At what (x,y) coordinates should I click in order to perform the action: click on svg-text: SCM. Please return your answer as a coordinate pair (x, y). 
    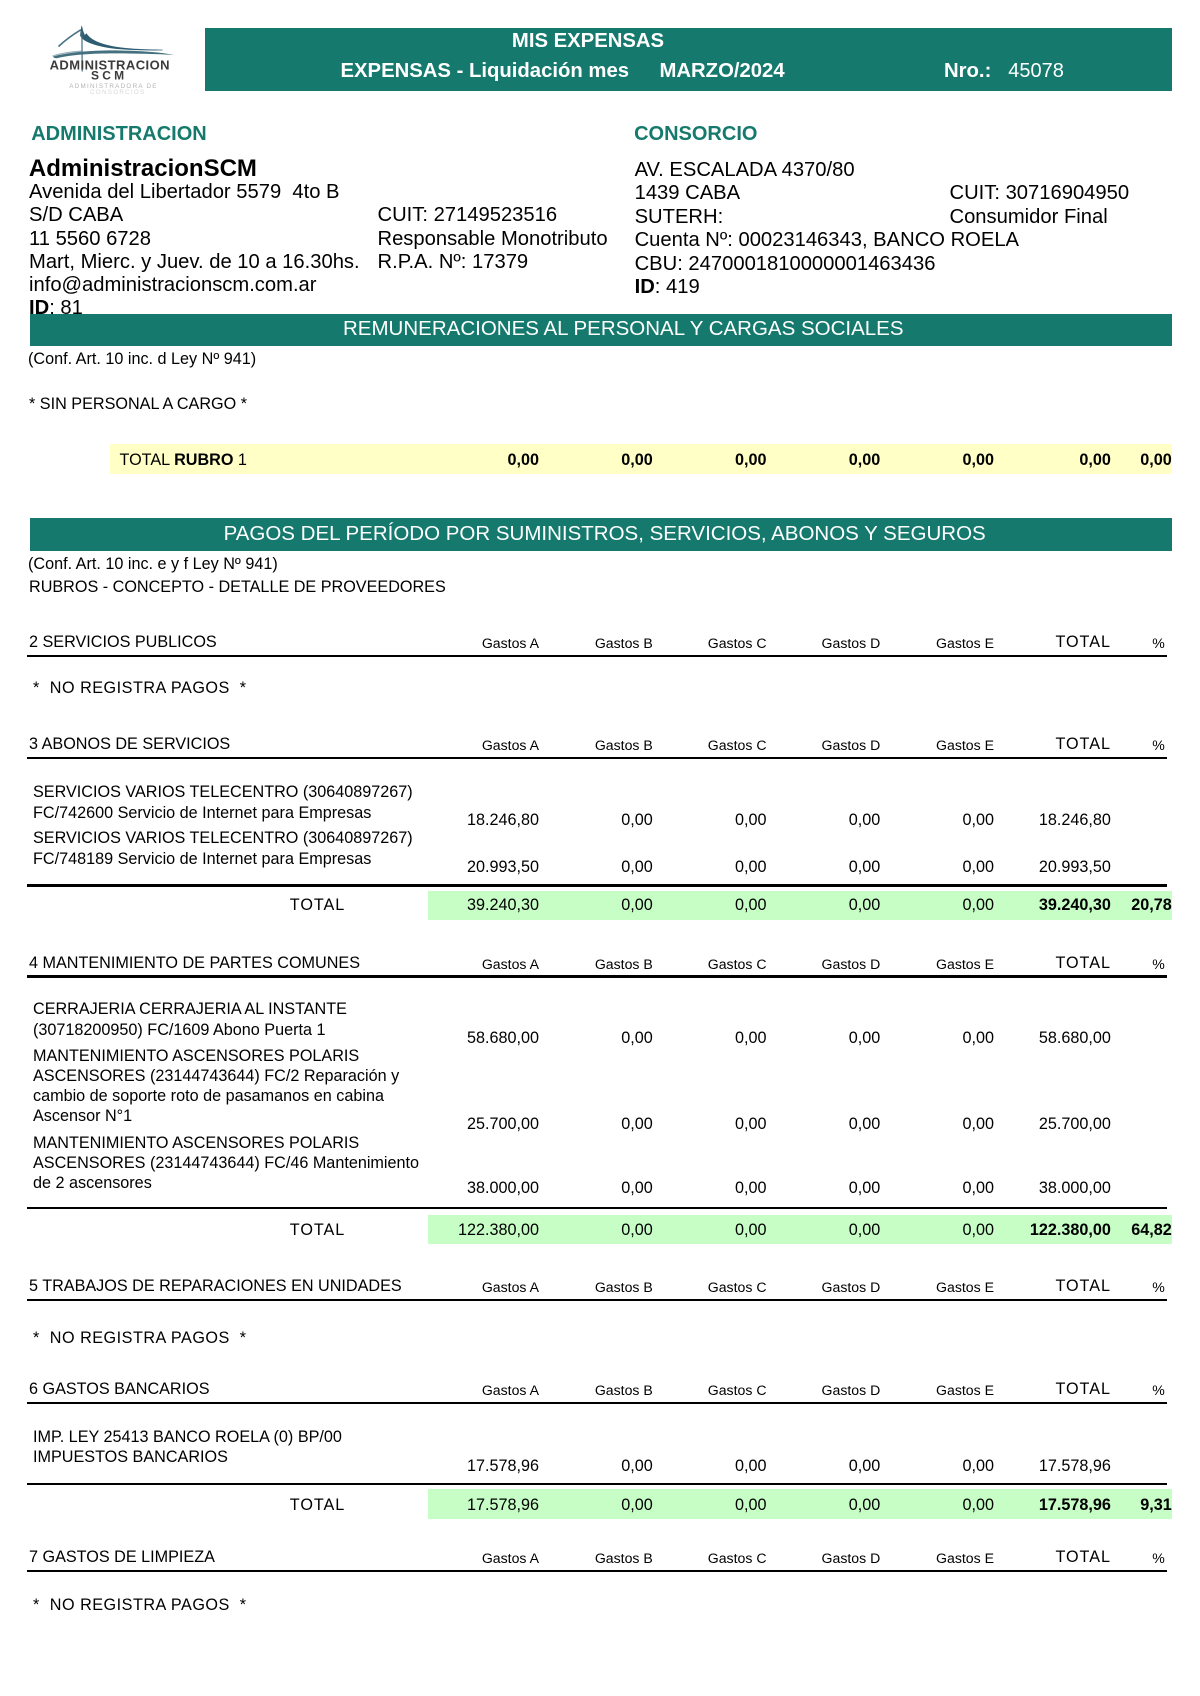
    Looking at the image, I should click on (109, 76).